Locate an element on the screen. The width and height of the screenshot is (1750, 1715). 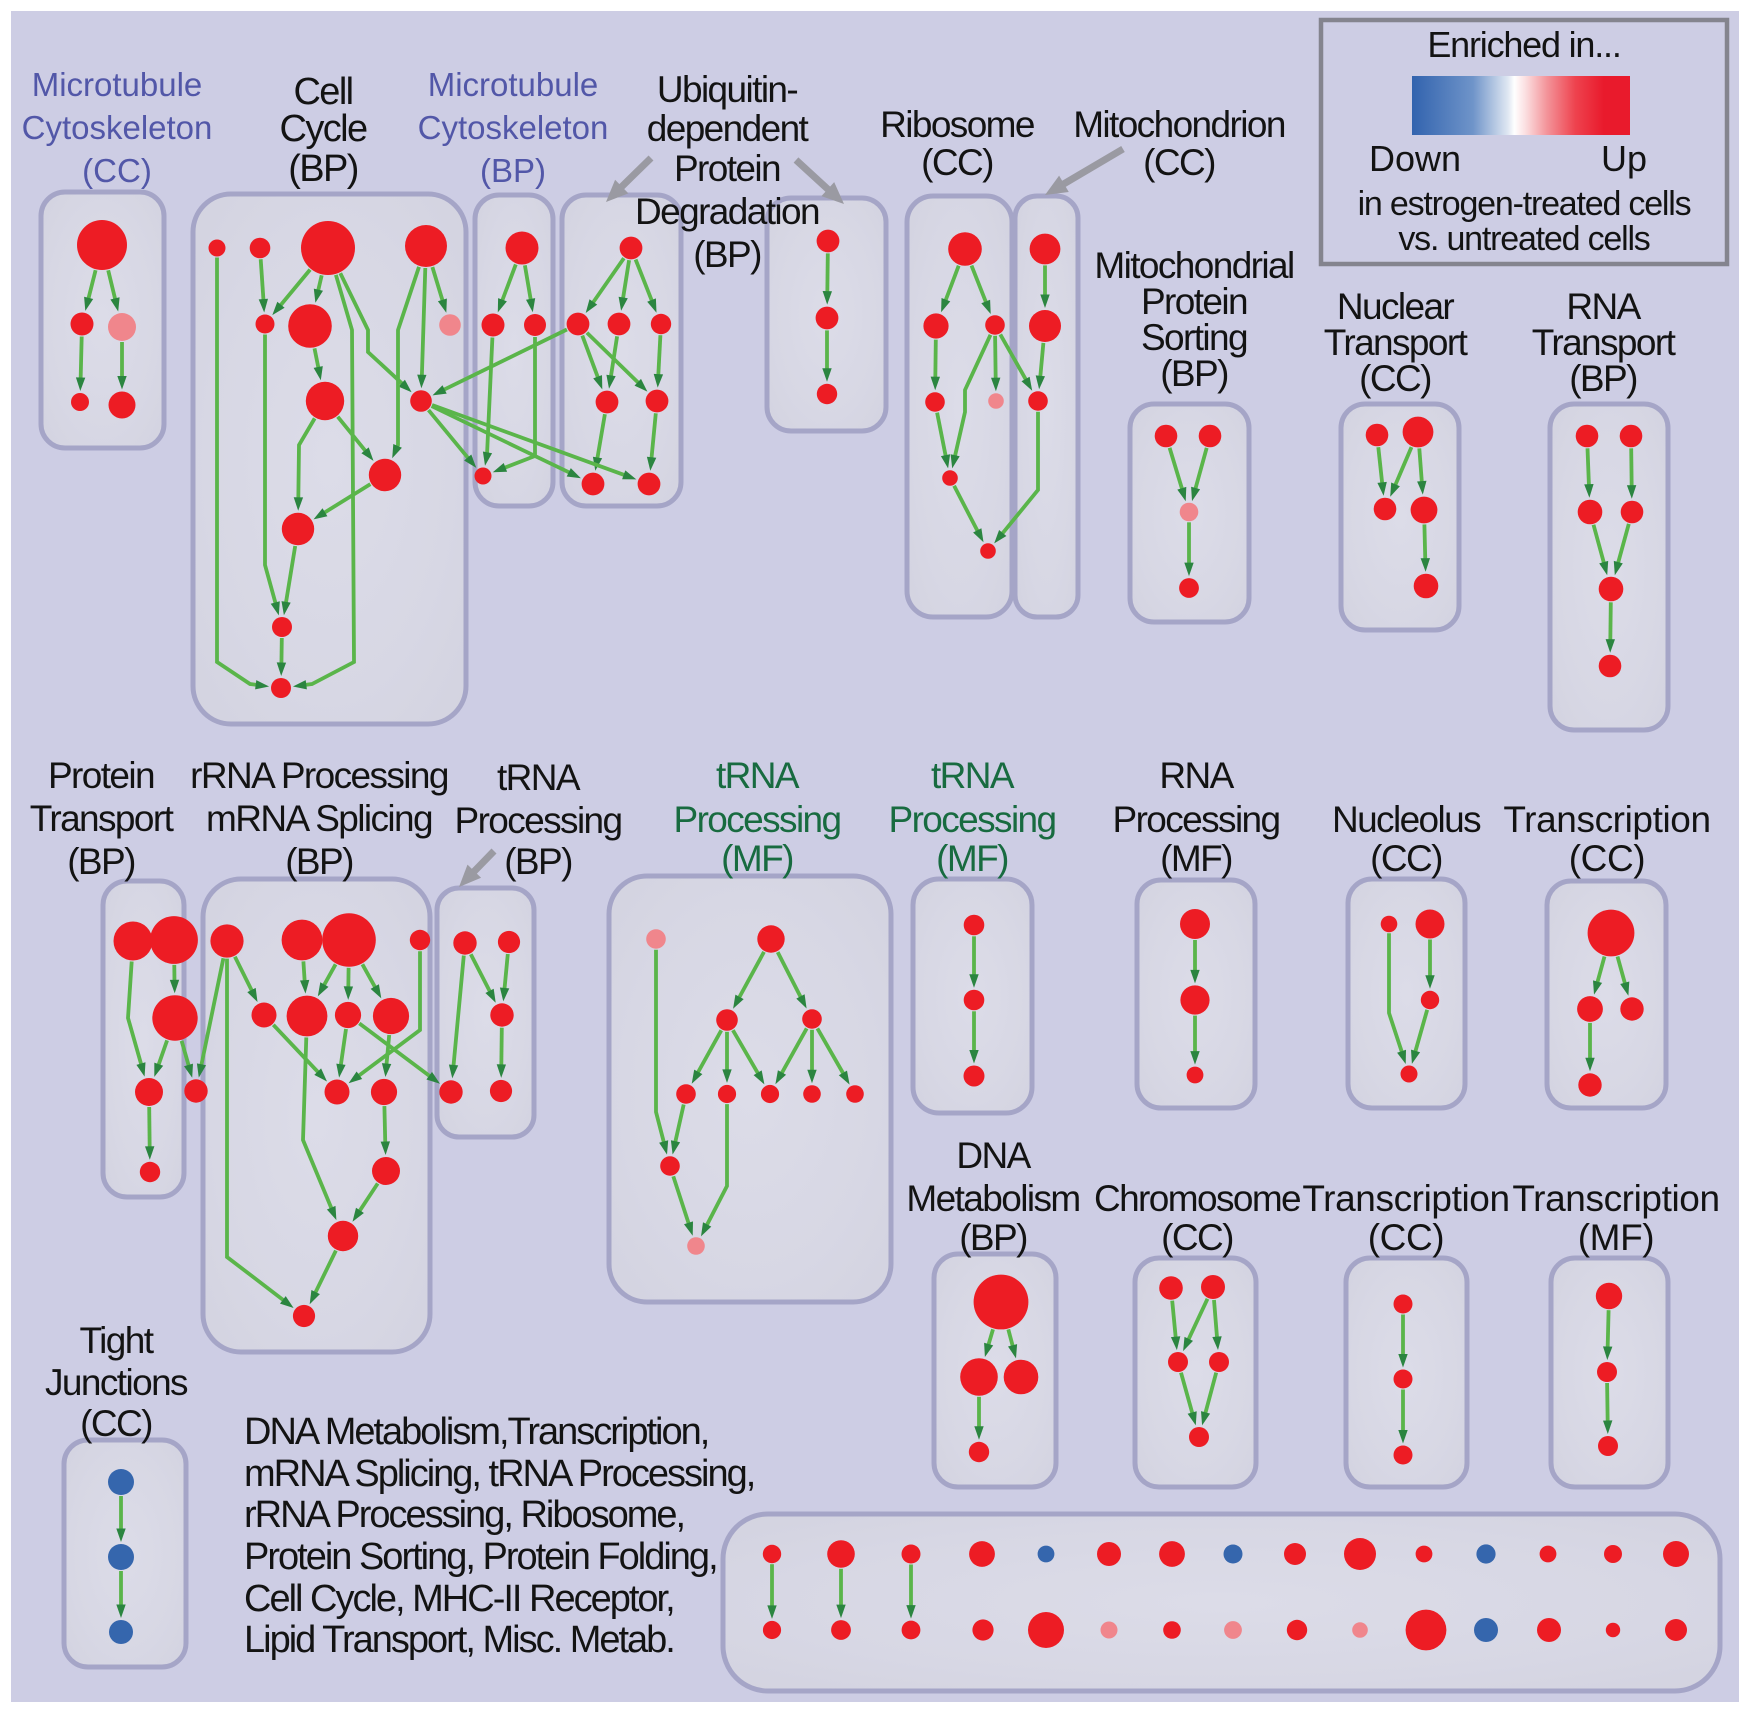
svg-text: DNA Metabolism,Transcription, is located at coordinates (476, 1432).